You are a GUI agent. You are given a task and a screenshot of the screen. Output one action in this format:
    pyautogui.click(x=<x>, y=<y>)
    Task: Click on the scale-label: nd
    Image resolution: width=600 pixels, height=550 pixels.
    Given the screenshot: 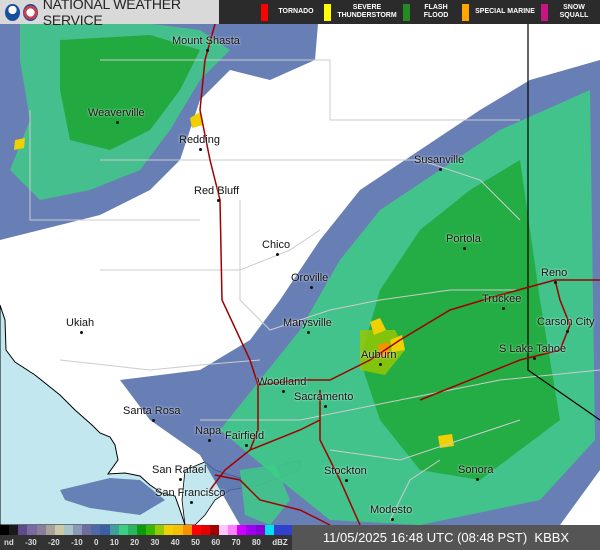 What is the action you would take?
    pyautogui.click(x=9, y=542)
    